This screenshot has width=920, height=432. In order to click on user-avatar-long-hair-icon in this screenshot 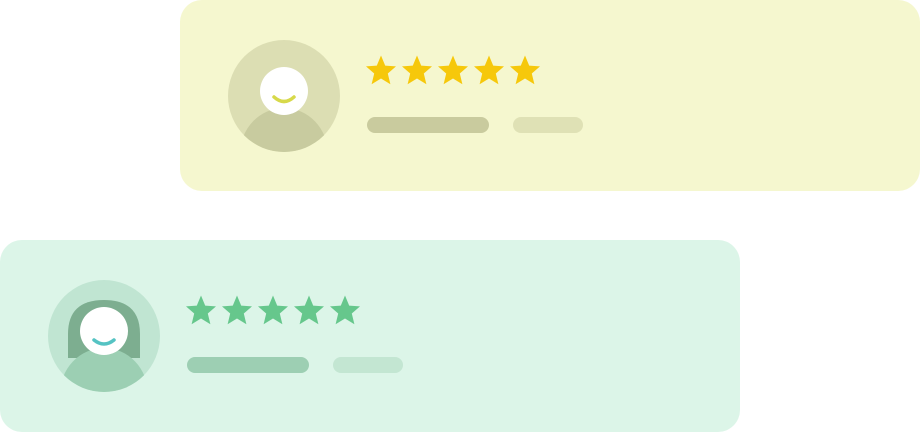, I will do `click(104, 336)`.